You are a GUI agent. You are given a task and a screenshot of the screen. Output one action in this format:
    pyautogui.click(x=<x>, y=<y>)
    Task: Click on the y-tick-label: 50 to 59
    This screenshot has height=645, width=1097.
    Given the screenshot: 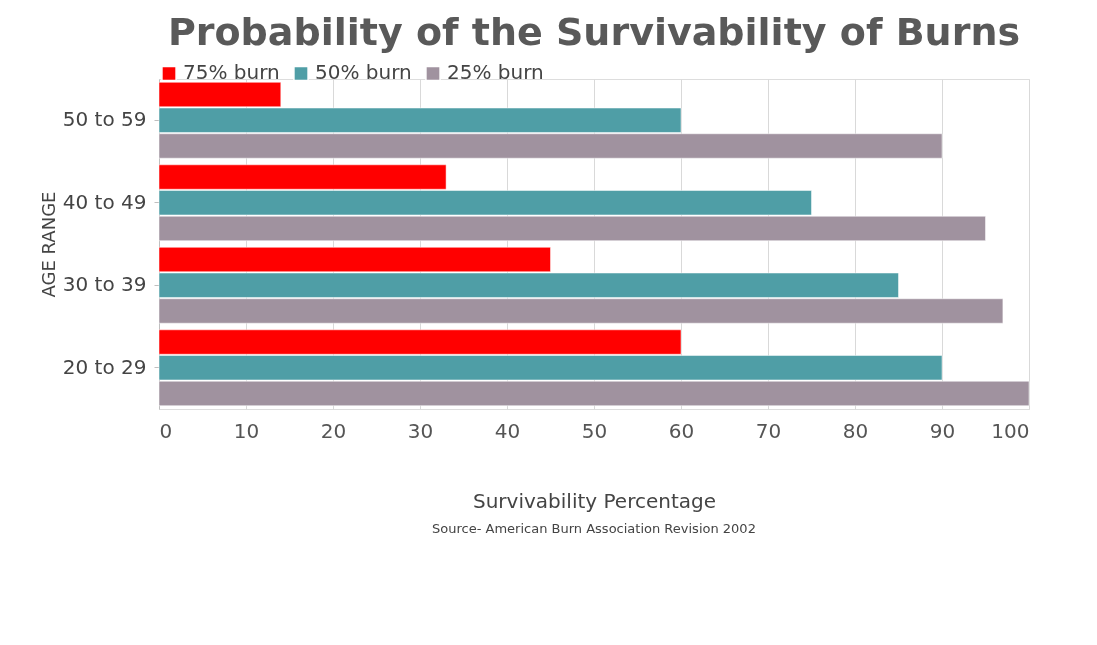 What is the action you would take?
    pyautogui.click(x=104, y=119)
    